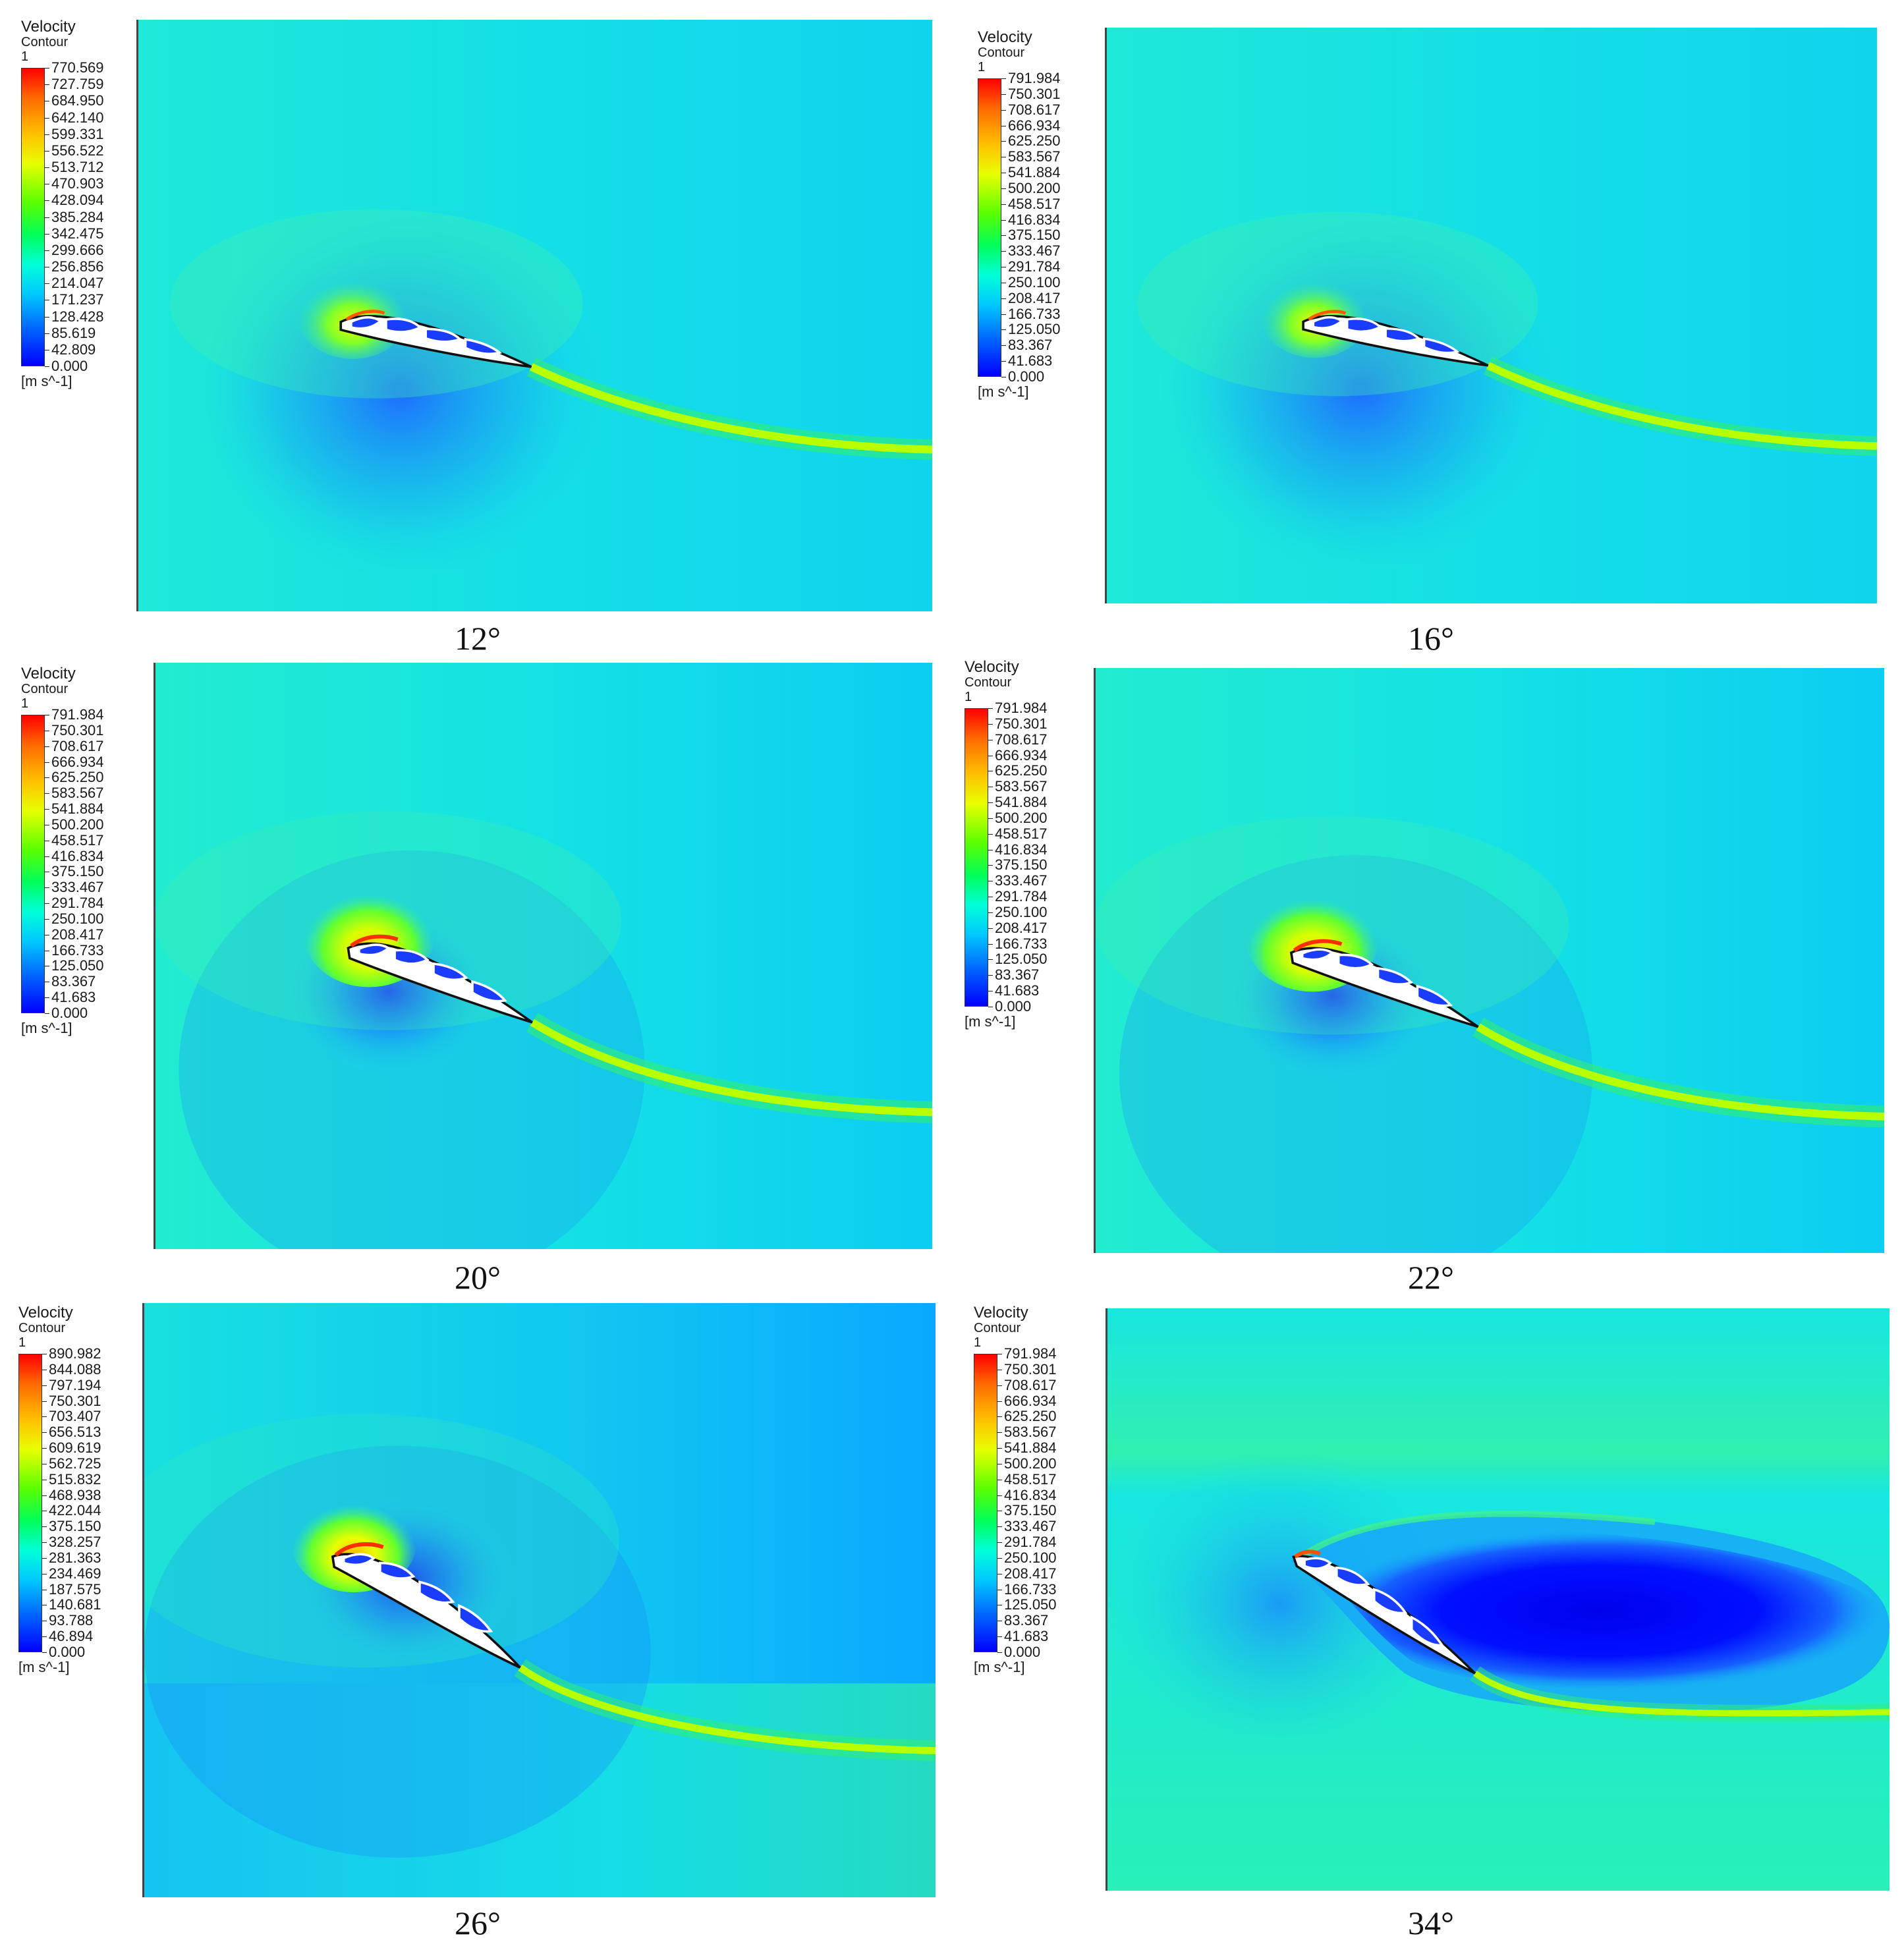 This screenshot has height=1950, width=1904. What do you see at coordinates (77, 918) in the screenshot?
I see `legend-tick-label: 250.100` at bounding box center [77, 918].